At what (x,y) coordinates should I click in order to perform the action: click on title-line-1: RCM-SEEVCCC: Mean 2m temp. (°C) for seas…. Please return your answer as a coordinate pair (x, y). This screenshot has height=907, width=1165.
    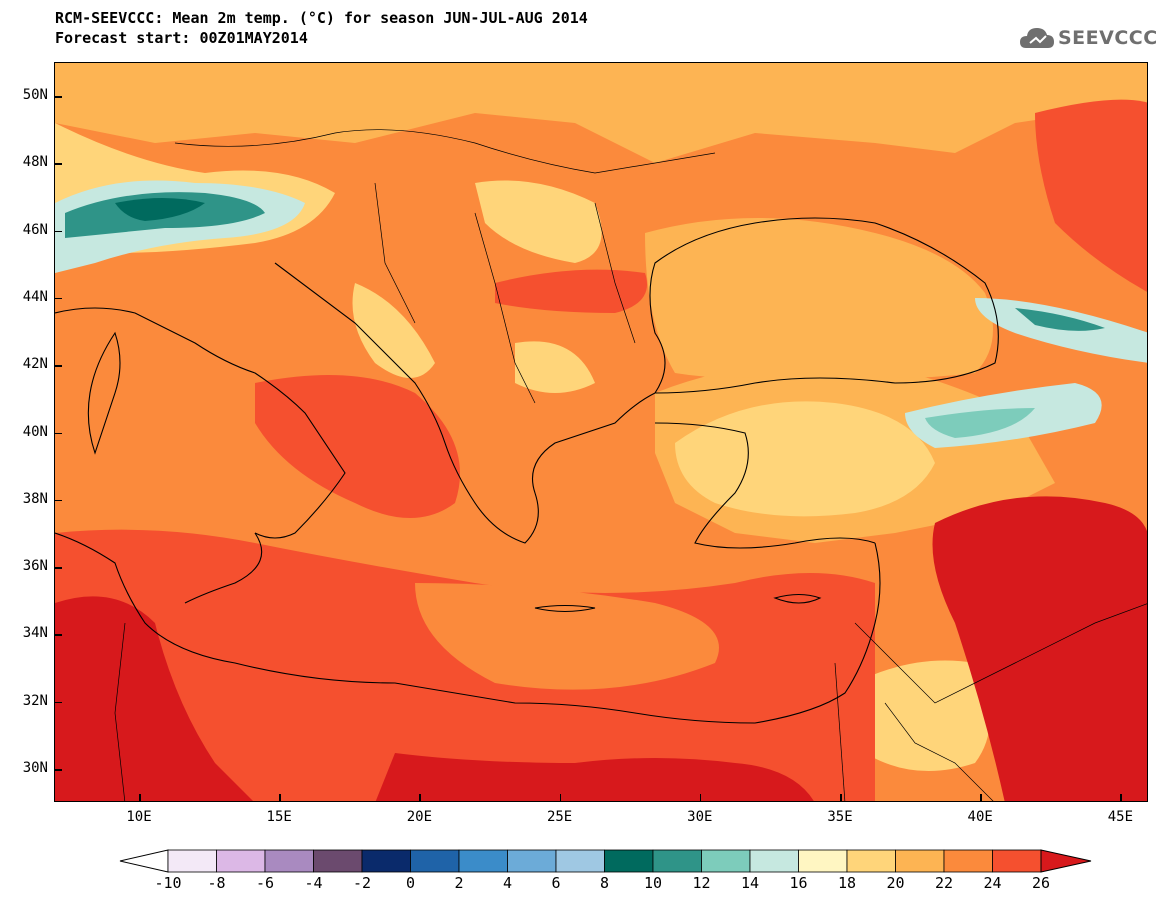
    Looking at the image, I should click on (321, 18).